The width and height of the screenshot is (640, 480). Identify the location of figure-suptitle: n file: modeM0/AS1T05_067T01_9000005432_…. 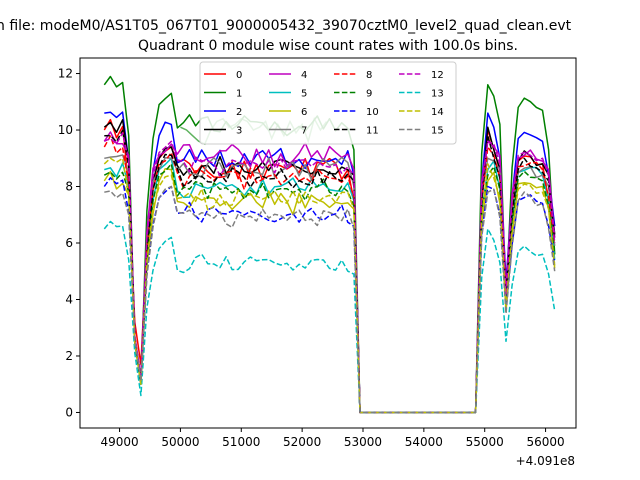
(286, 26).